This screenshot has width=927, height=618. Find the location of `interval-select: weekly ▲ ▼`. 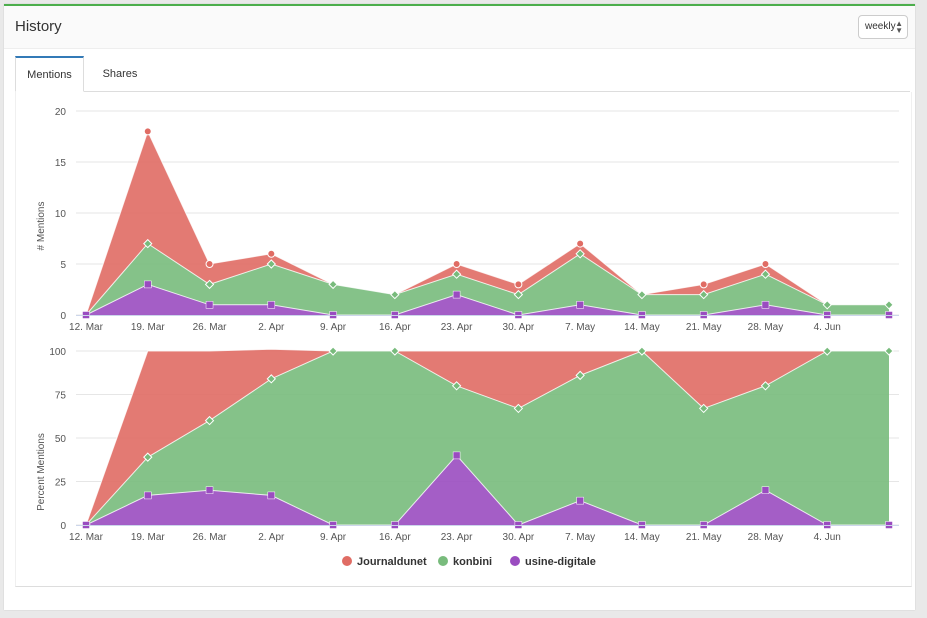

interval-select: weekly ▲ ▼ is located at coordinates (883, 27).